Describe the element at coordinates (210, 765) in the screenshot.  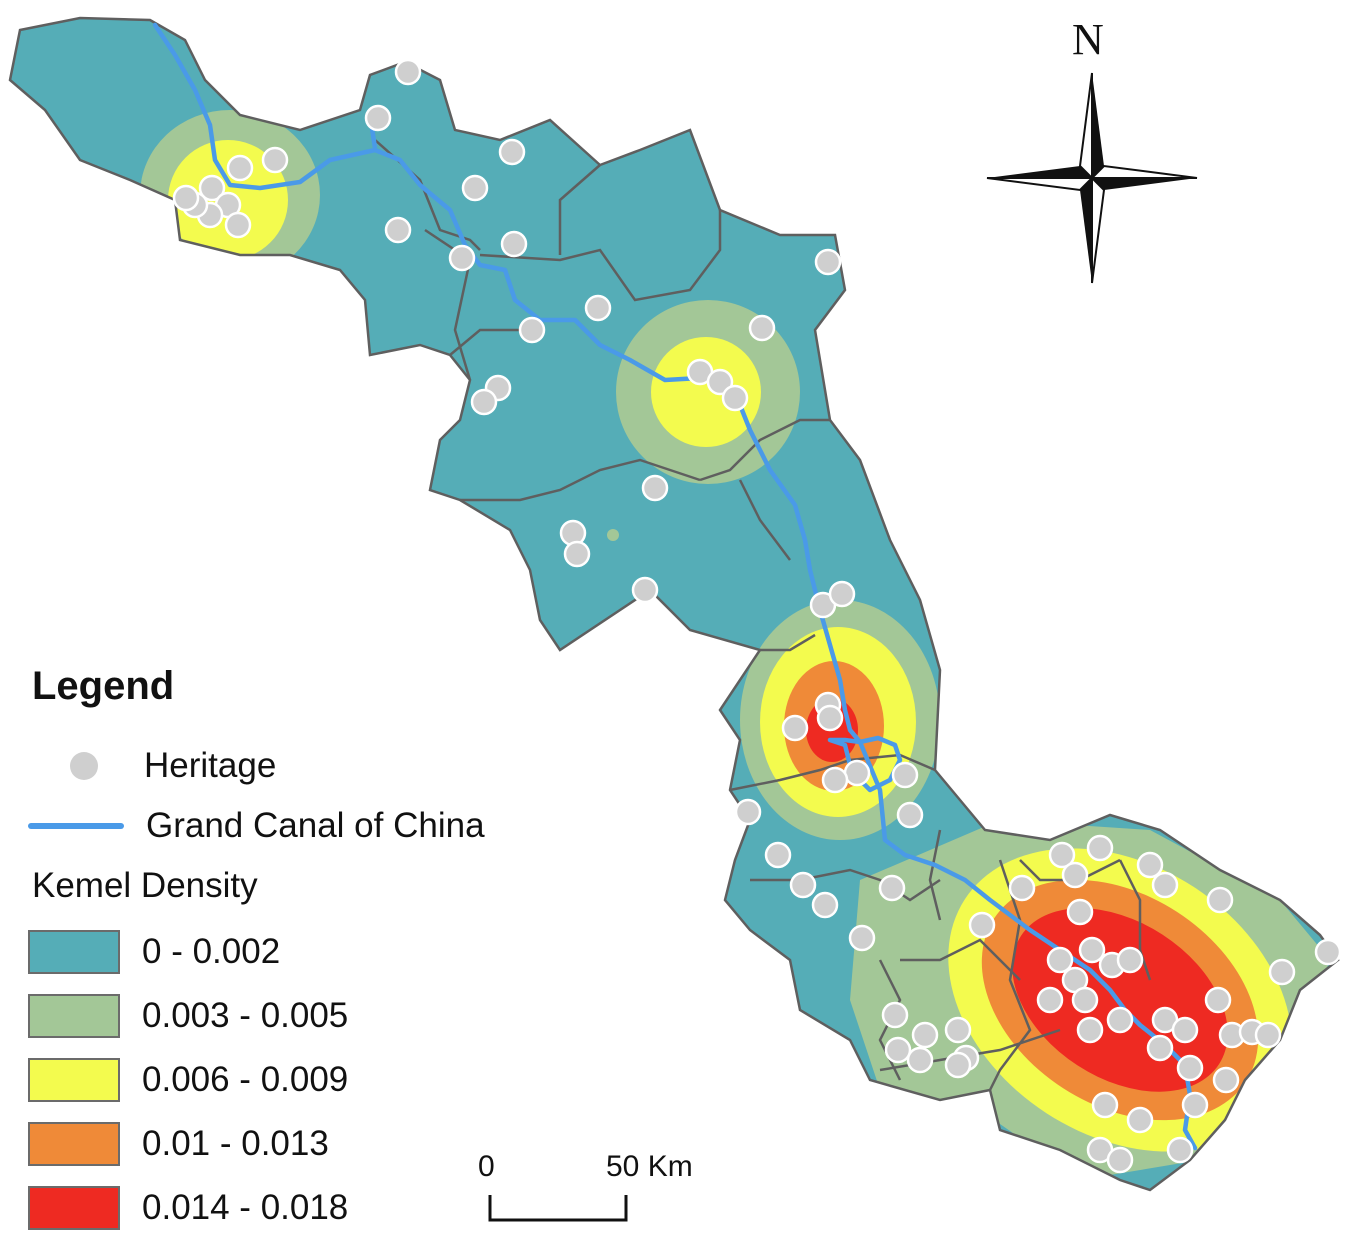
I see `legend-heritage-label: Heritage` at that location.